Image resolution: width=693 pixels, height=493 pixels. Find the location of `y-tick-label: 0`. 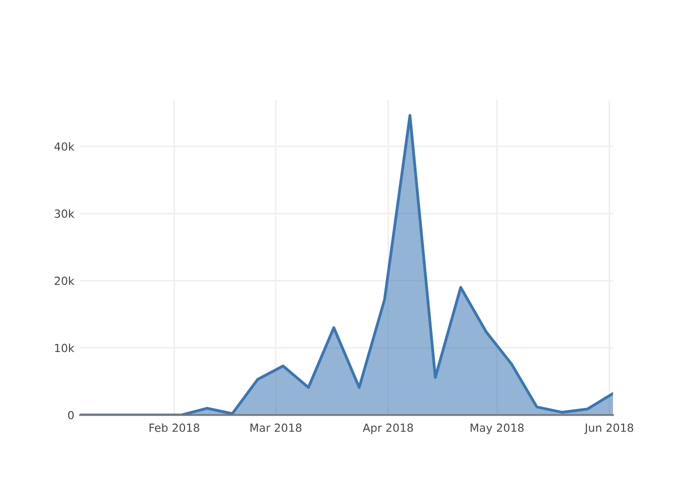

y-tick-label: 0 is located at coordinates (71, 415).